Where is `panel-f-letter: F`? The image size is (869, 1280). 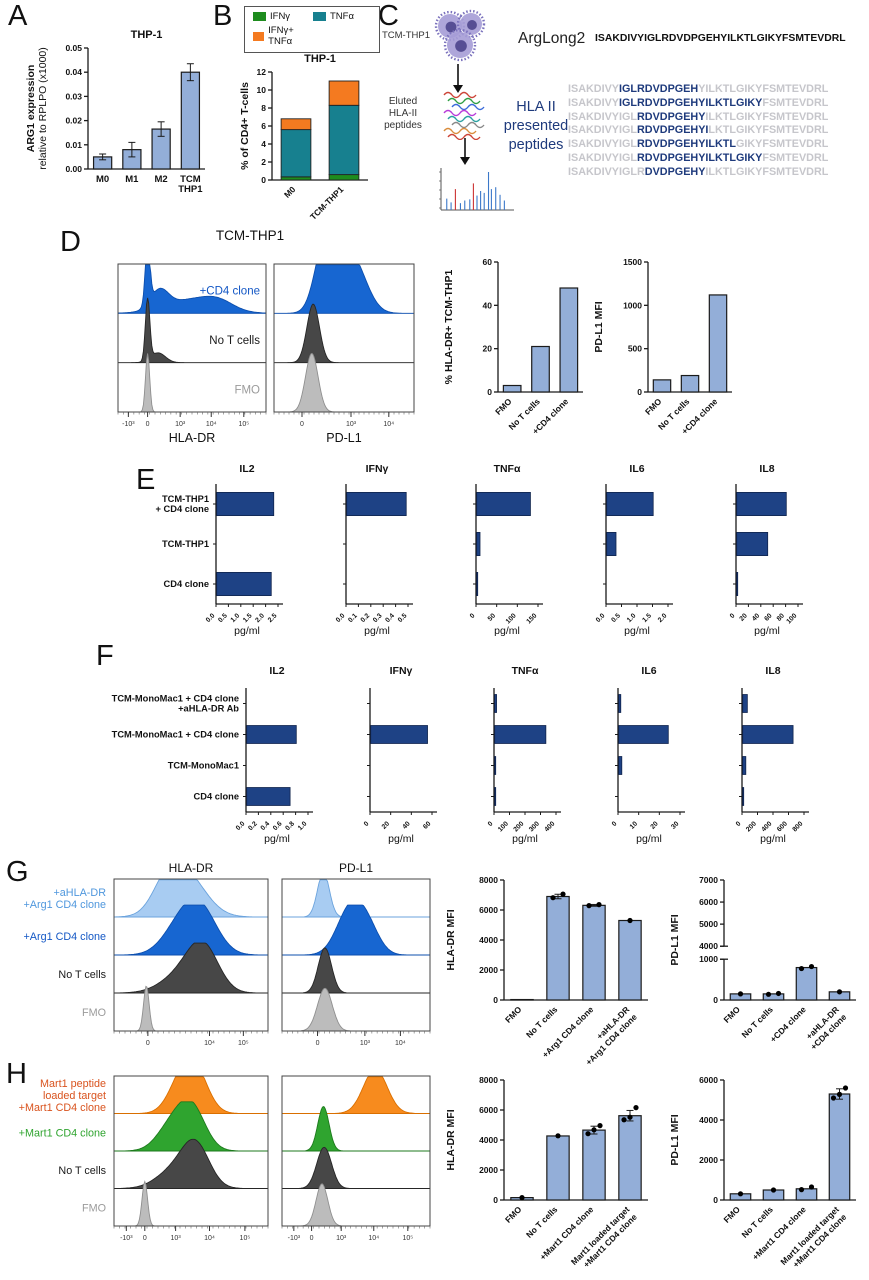
panel-f-letter: F is located at coordinates (105, 656).